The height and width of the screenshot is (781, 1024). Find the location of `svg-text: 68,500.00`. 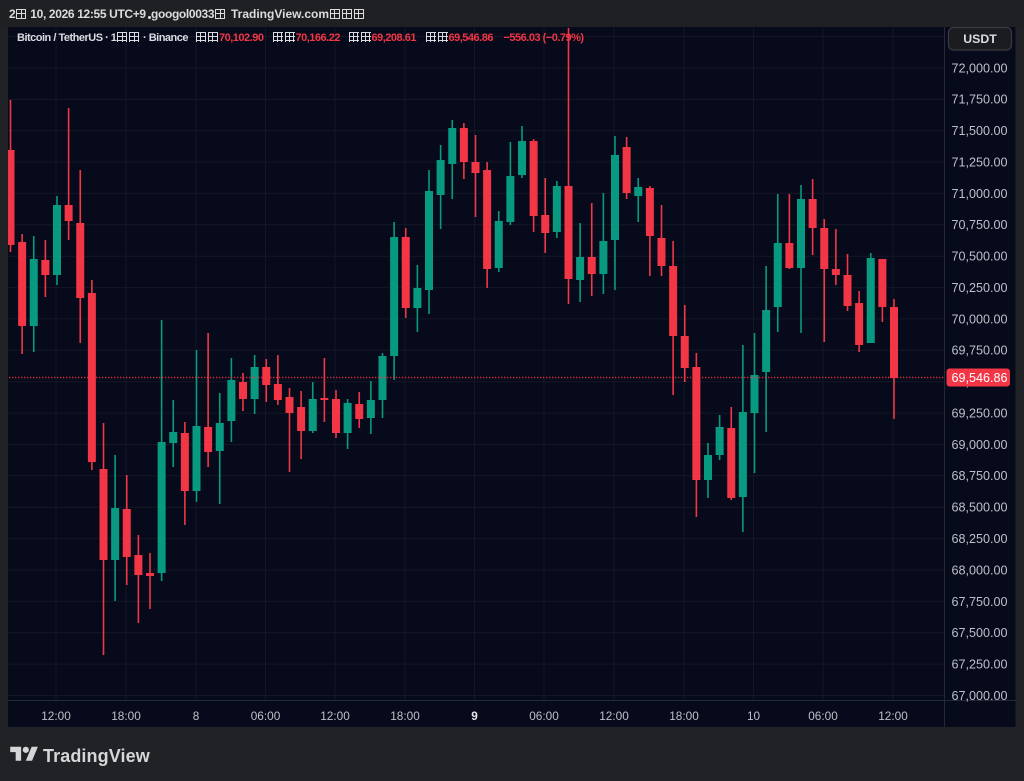

svg-text: 68,500.00 is located at coordinates (980, 508).